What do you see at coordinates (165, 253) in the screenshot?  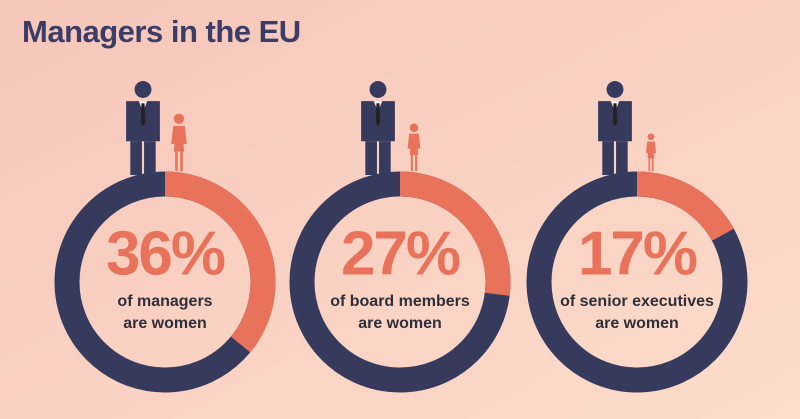 I see `value-label: 36%` at bounding box center [165, 253].